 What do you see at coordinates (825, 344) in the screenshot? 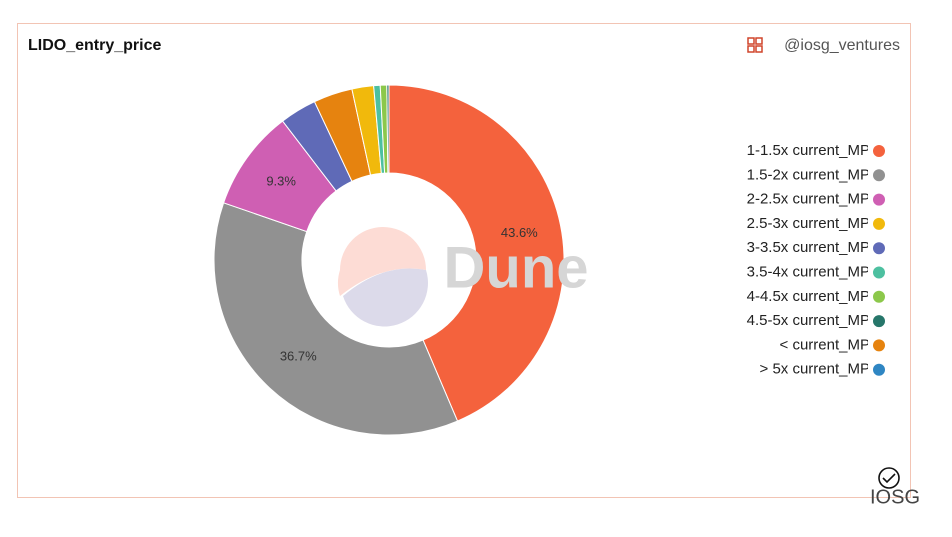
I see `legend-label: < current_MP` at bounding box center [825, 344].